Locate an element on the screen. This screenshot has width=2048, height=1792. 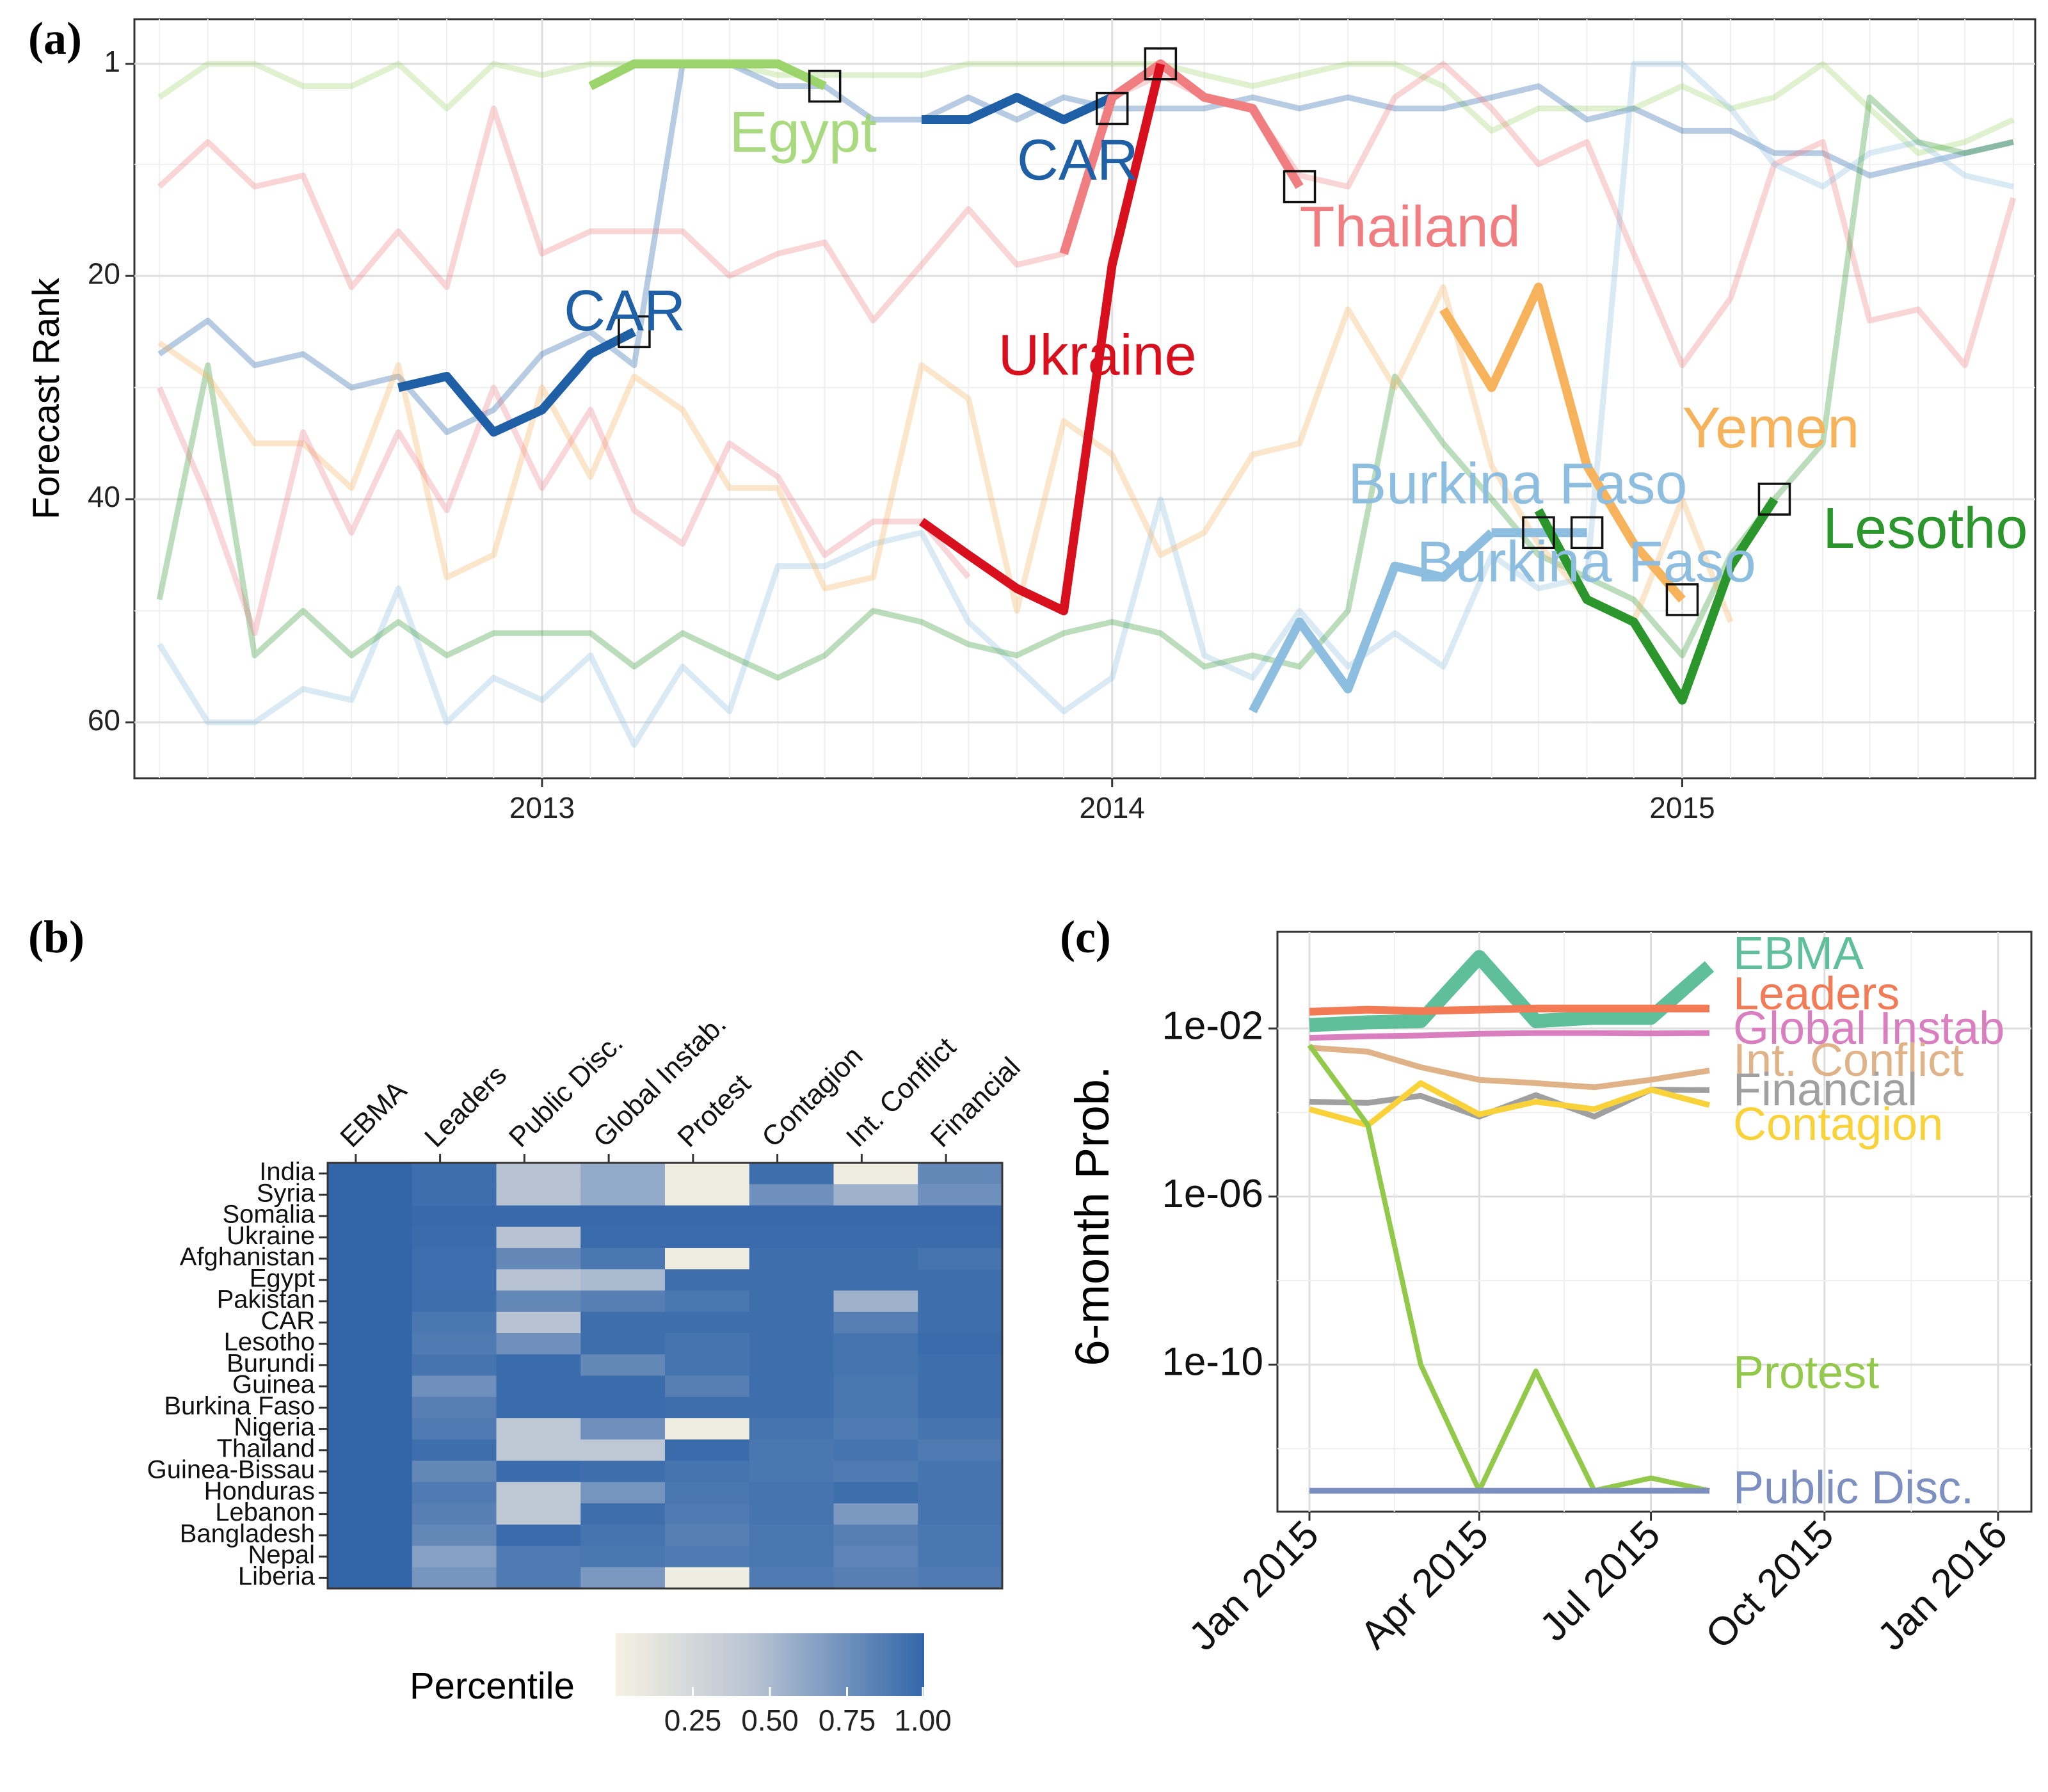
column-label-ebma: EBMA is located at coordinates (373, 1114).